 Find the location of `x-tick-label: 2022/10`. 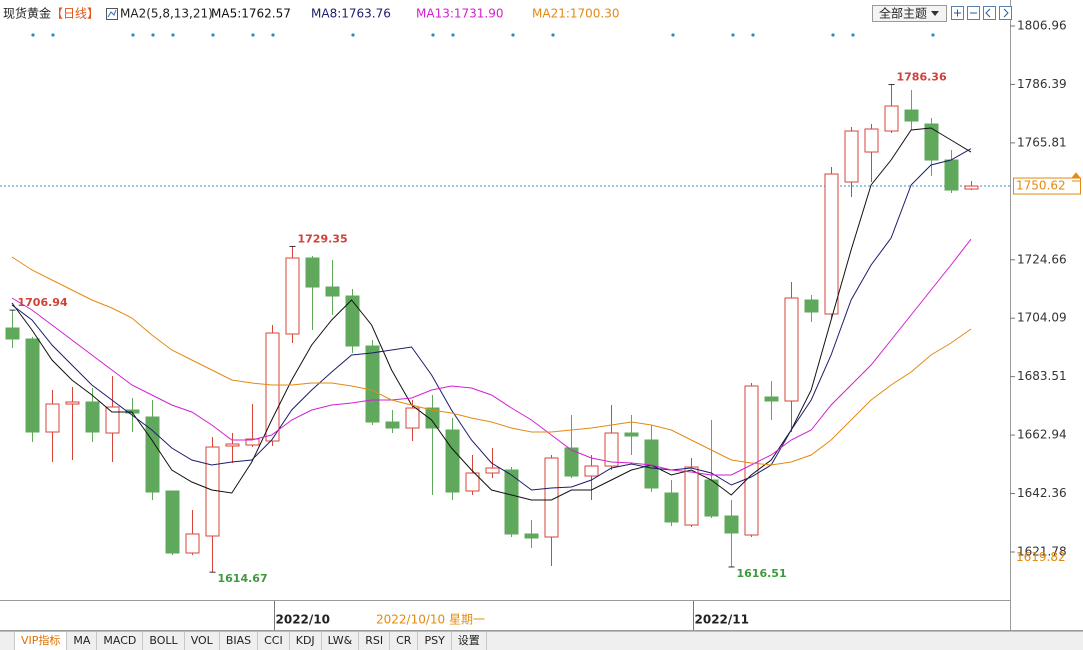

x-tick-label: 2022/10 is located at coordinates (303, 620).